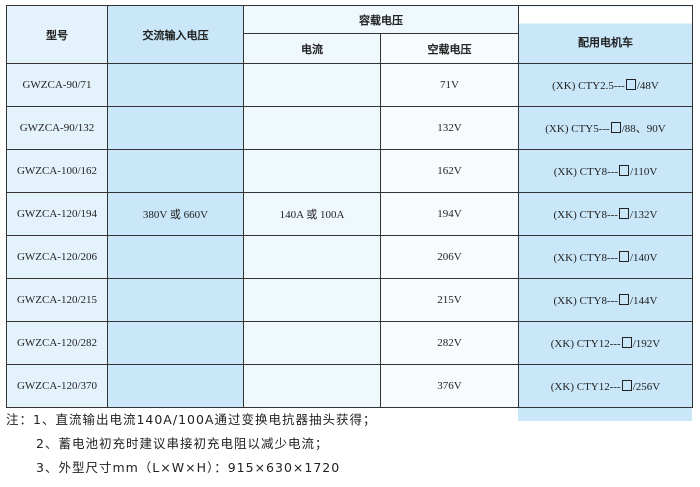 The width and height of the screenshot is (700, 487). What do you see at coordinates (647, 85) in the screenshot?
I see `vehicle-suffix: /48V` at bounding box center [647, 85].